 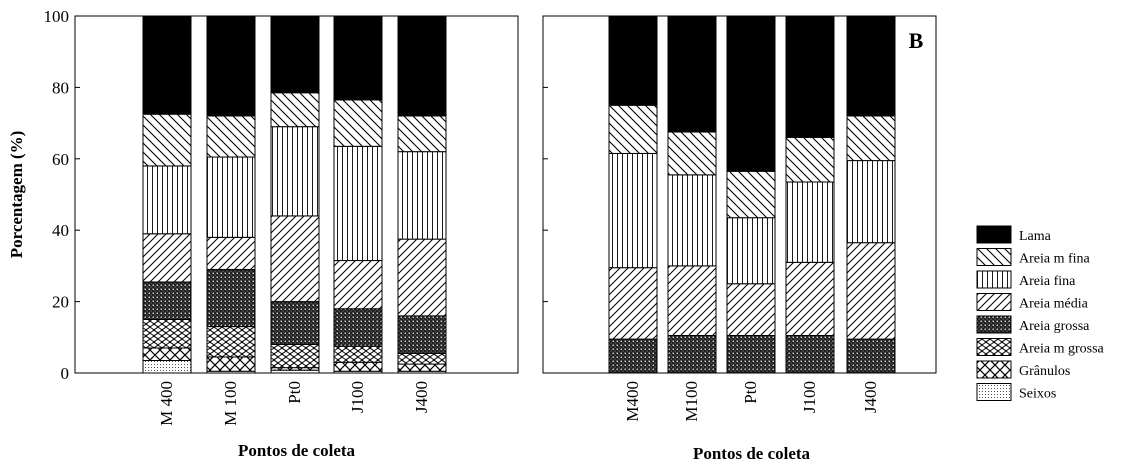 What do you see at coordinates (1055, 259) in the screenshot?
I see `legend-label-1: Areia m fina` at bounding box center [1055, 259].